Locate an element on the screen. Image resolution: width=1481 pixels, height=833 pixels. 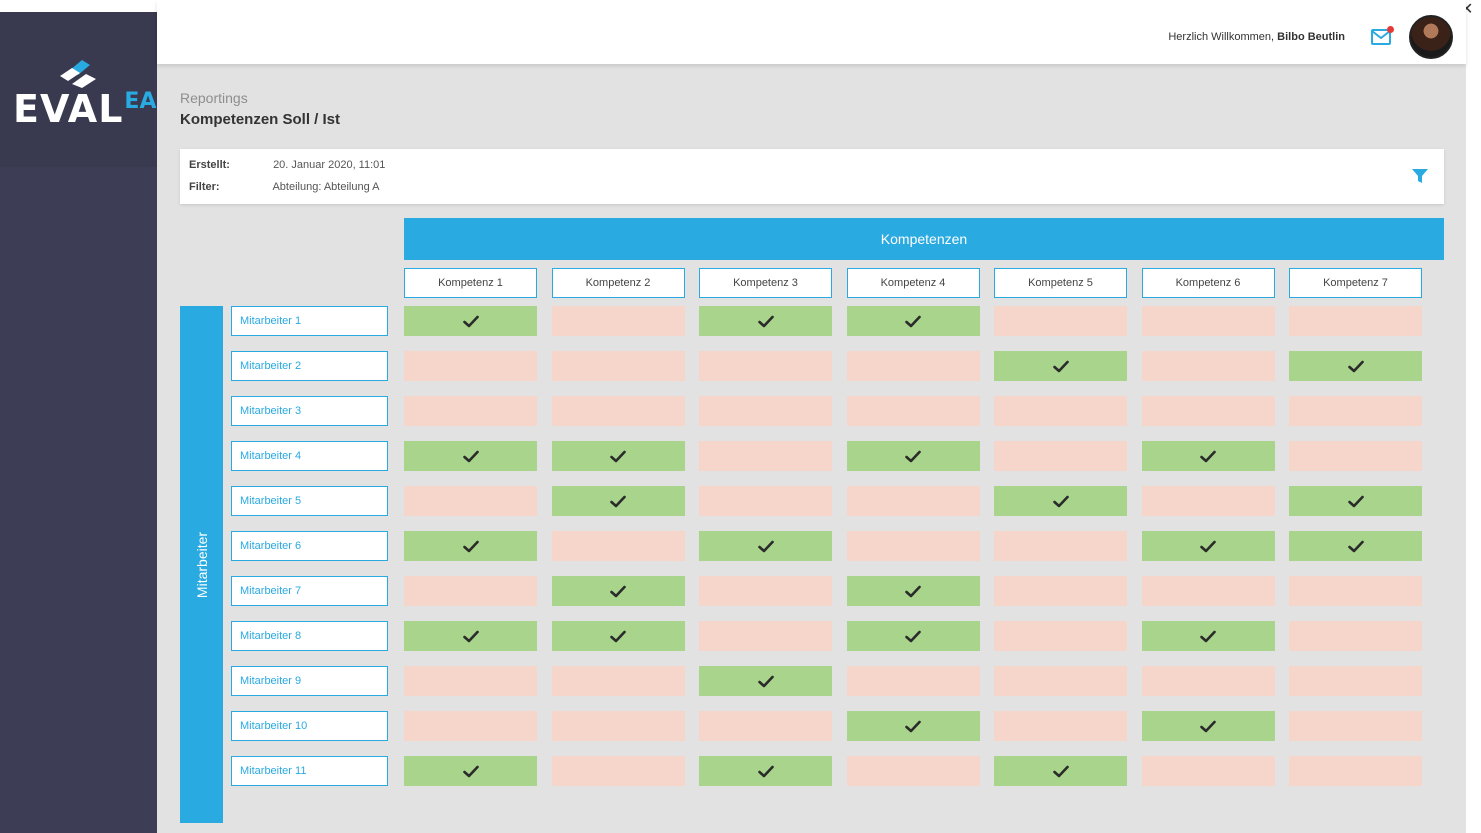
page-title: Kompetenzen Soll / Ist is located at coordinates (260, 119).